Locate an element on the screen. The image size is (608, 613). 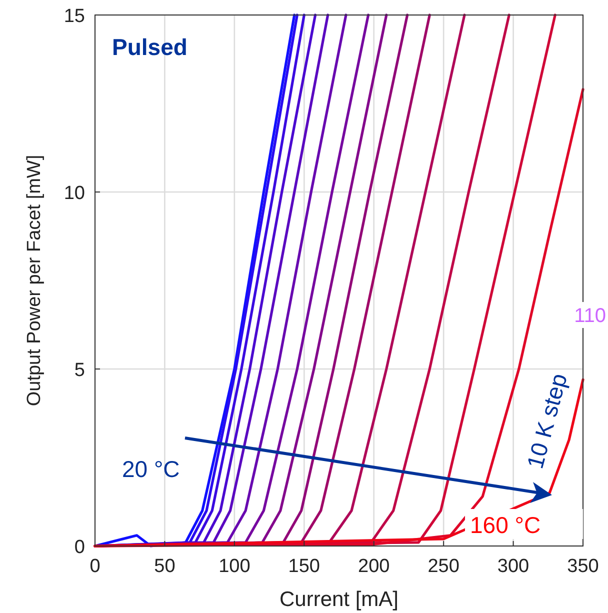
x-tick-label: 150 is located at coordinates (304, 566).